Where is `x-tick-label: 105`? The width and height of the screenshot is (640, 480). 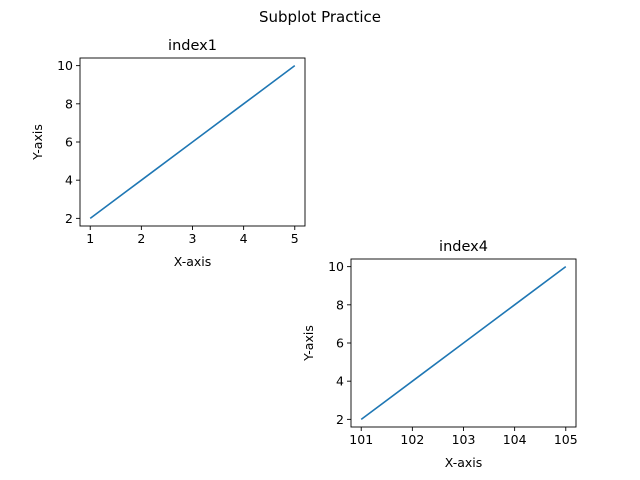
x-tick-label: 105 is located at coordinates (566, 439).